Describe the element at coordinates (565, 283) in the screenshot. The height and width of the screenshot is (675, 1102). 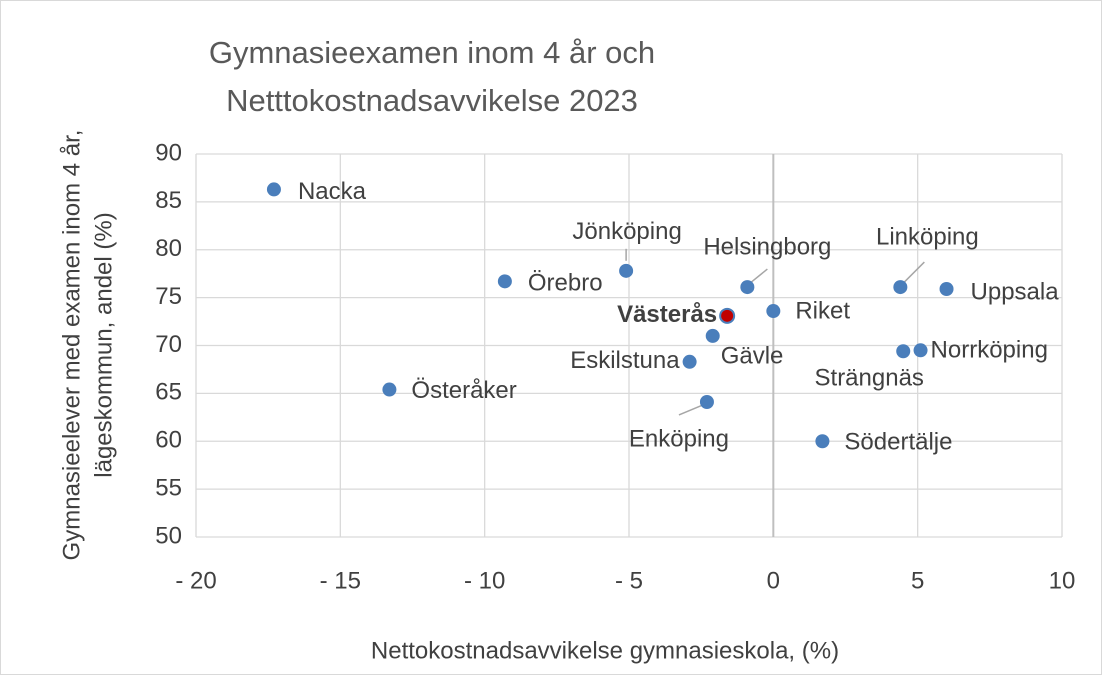
I see `point-label: Örebro` at that location.